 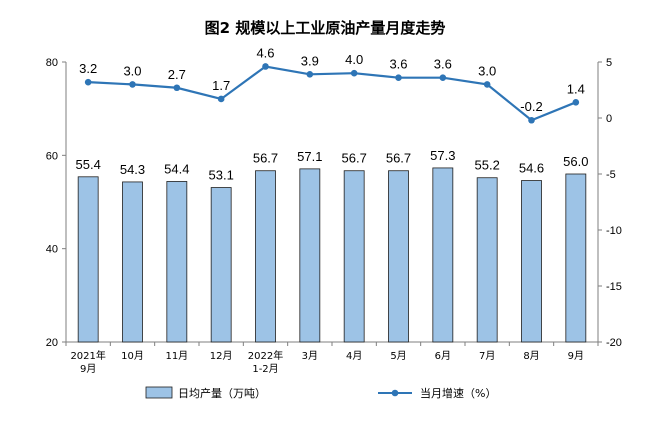 What do you see at coordinates (176, 168) in the screenshot?
I see `bar-value-label: 54.4` at bounding box center [176, 168].